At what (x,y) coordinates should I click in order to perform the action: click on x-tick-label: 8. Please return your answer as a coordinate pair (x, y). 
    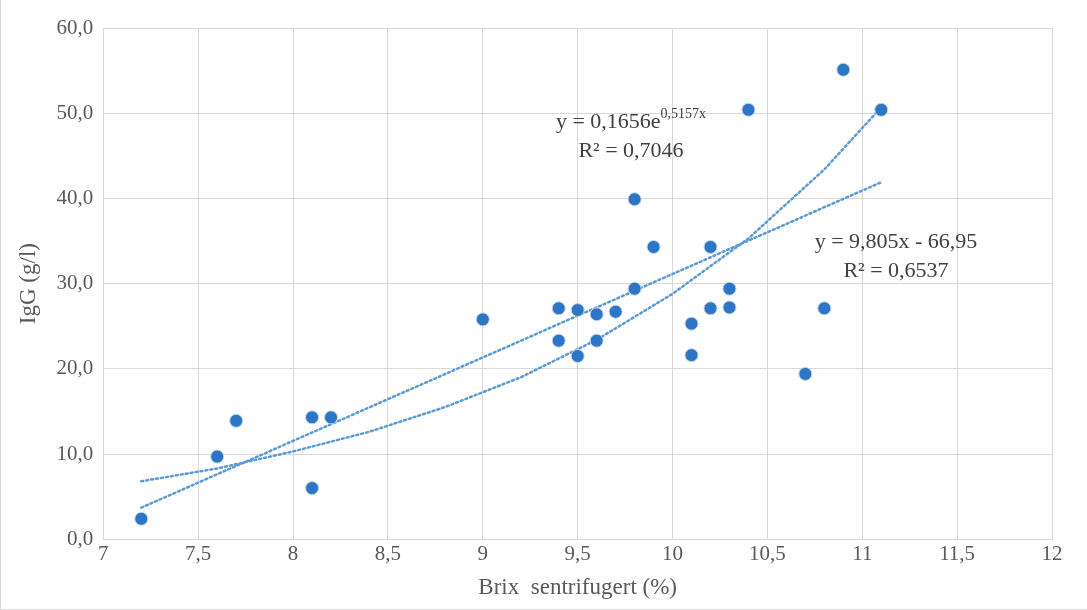
    Looking at the image, I should click on (293, 553).